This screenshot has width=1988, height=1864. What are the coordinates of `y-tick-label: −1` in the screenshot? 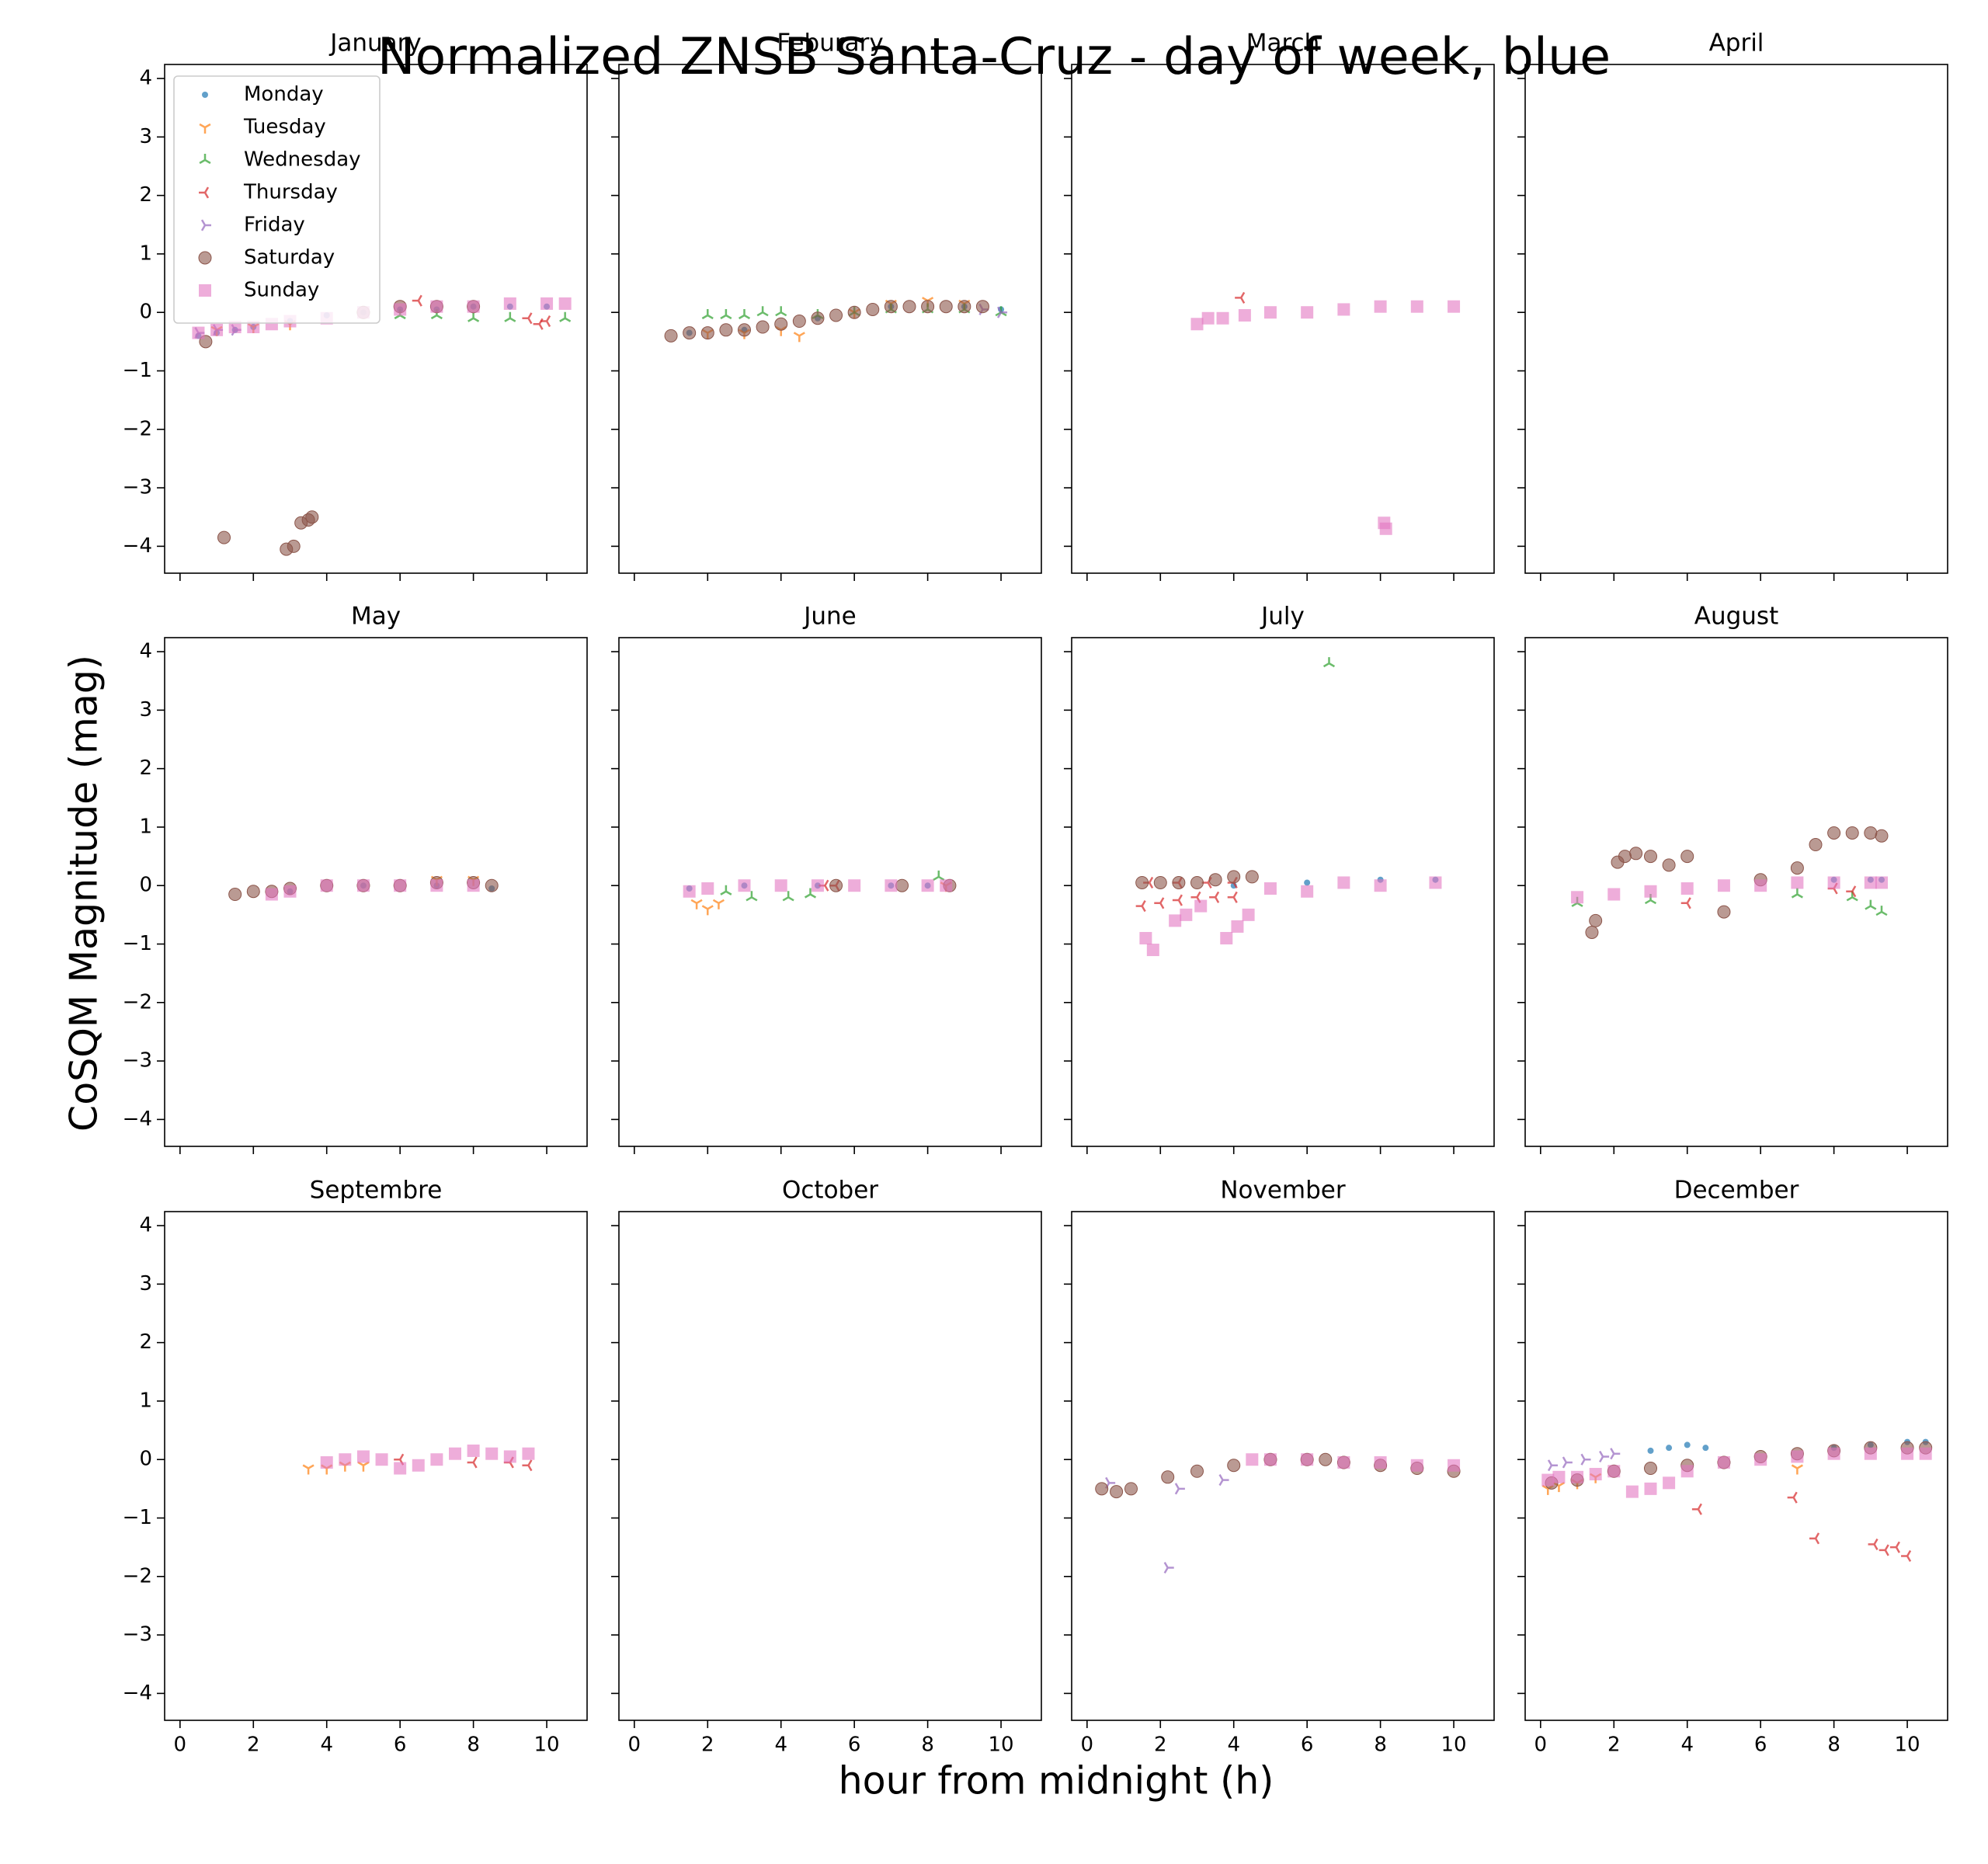 It's located at (137, 370).